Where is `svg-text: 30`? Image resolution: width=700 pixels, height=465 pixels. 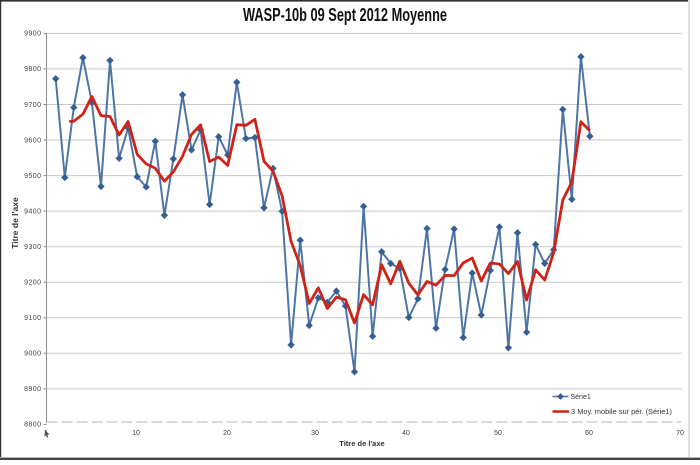
svg-text: 30 is located at coordinates (315, 433).